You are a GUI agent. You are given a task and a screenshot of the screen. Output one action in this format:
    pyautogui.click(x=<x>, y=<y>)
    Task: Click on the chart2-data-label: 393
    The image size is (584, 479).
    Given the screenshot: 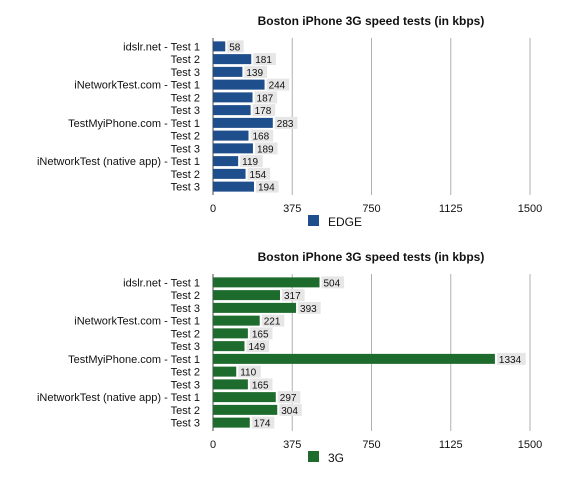 What is the action you would take?
    pyautogui.click(x=308, y=309)
    